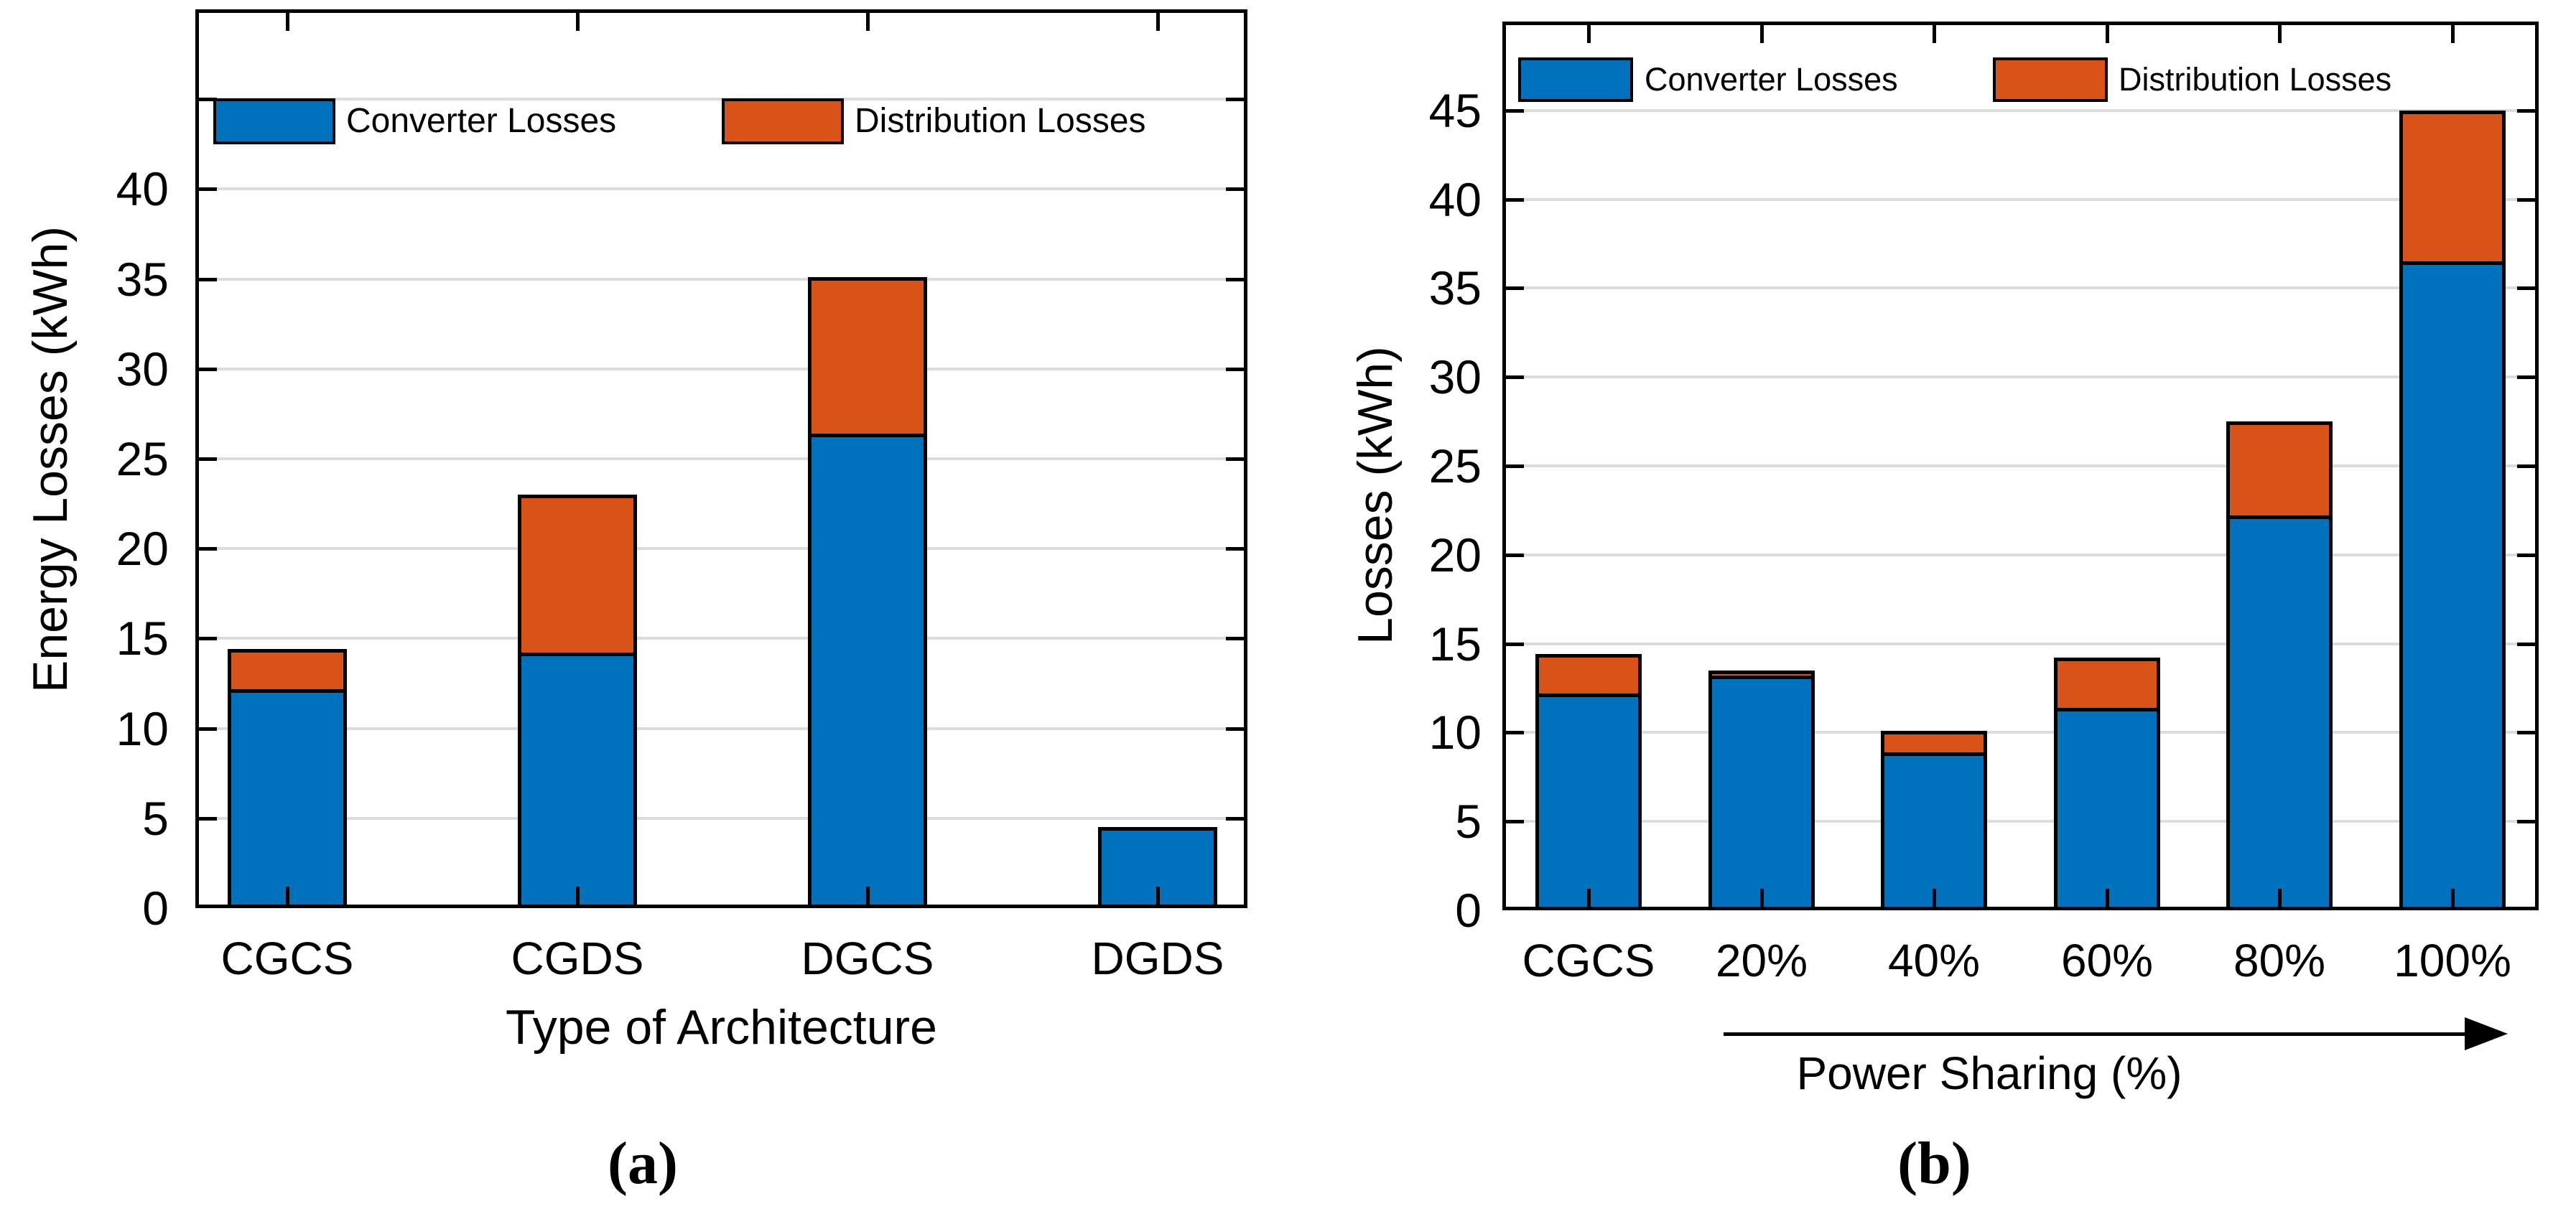 This screenshot has width=2576, height=1219. I want to click on x-category-label: DGCS, so click(867, 958).